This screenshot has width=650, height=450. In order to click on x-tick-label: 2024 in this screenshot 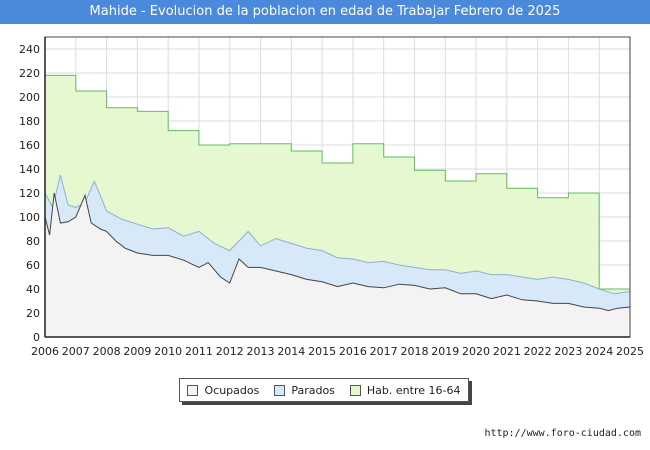, I will do `click(599, 351)`.